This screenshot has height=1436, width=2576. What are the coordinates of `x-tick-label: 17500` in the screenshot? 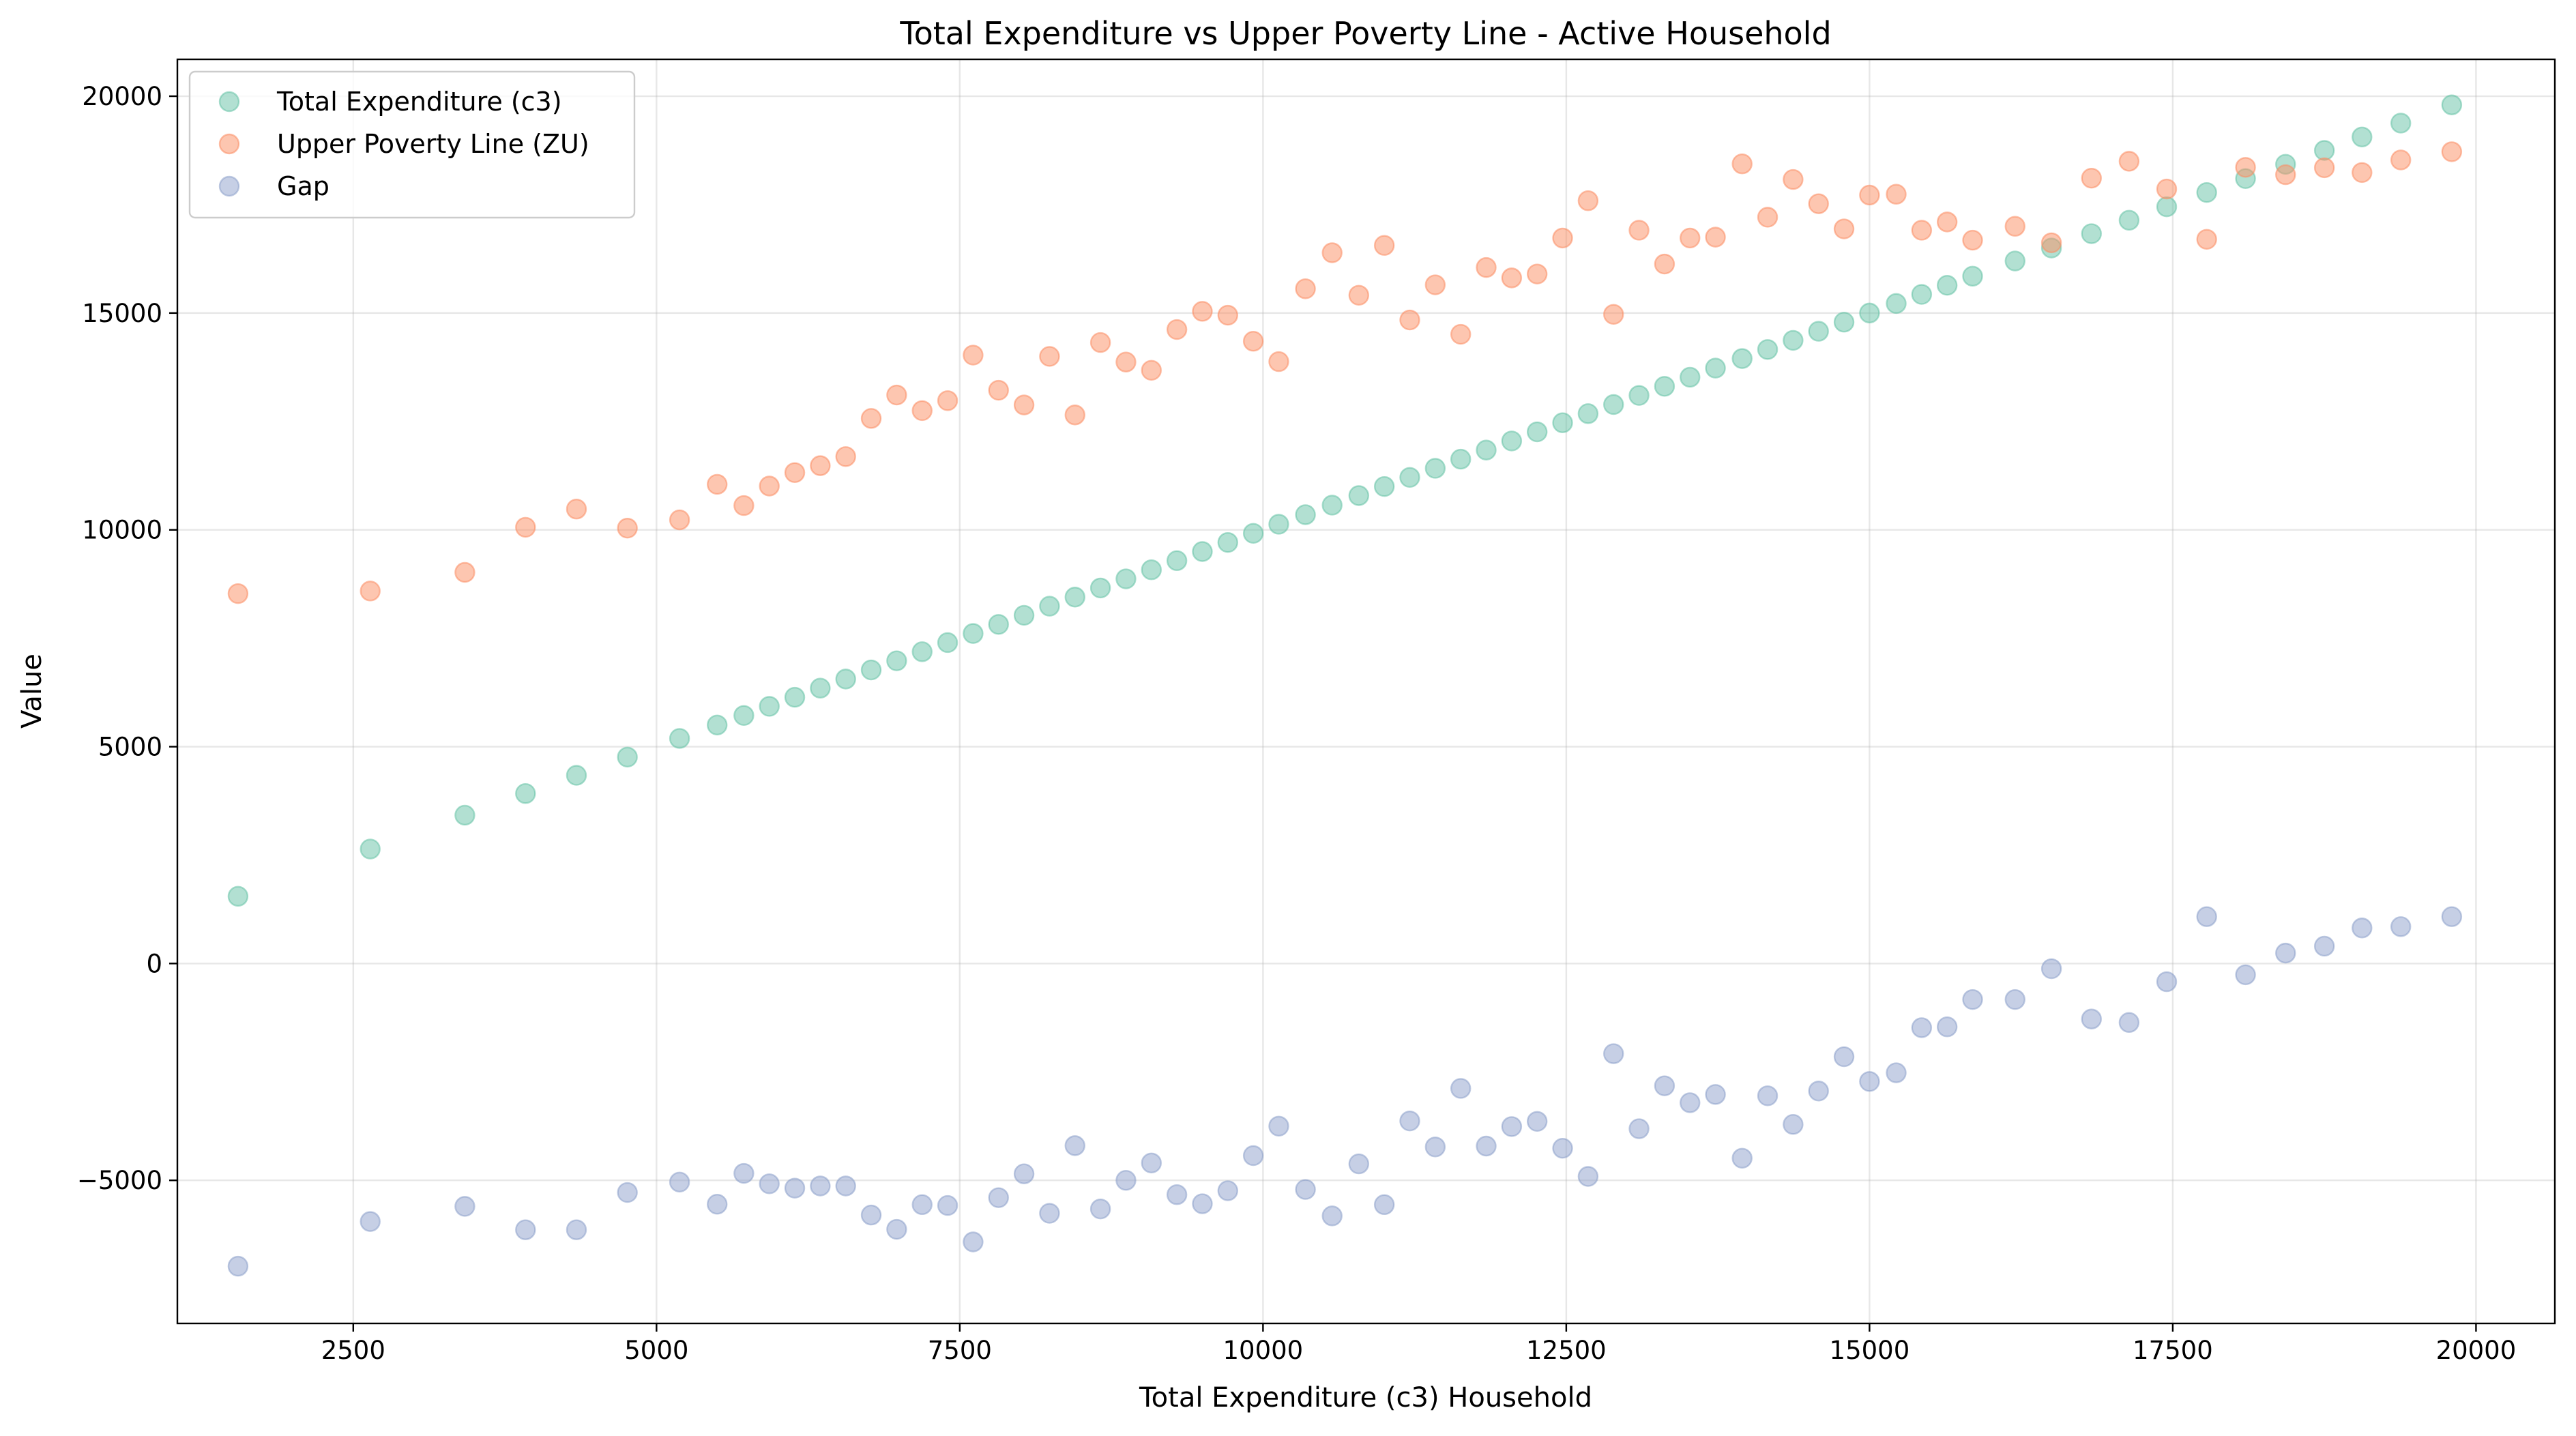 It's located at (2173, 1350).